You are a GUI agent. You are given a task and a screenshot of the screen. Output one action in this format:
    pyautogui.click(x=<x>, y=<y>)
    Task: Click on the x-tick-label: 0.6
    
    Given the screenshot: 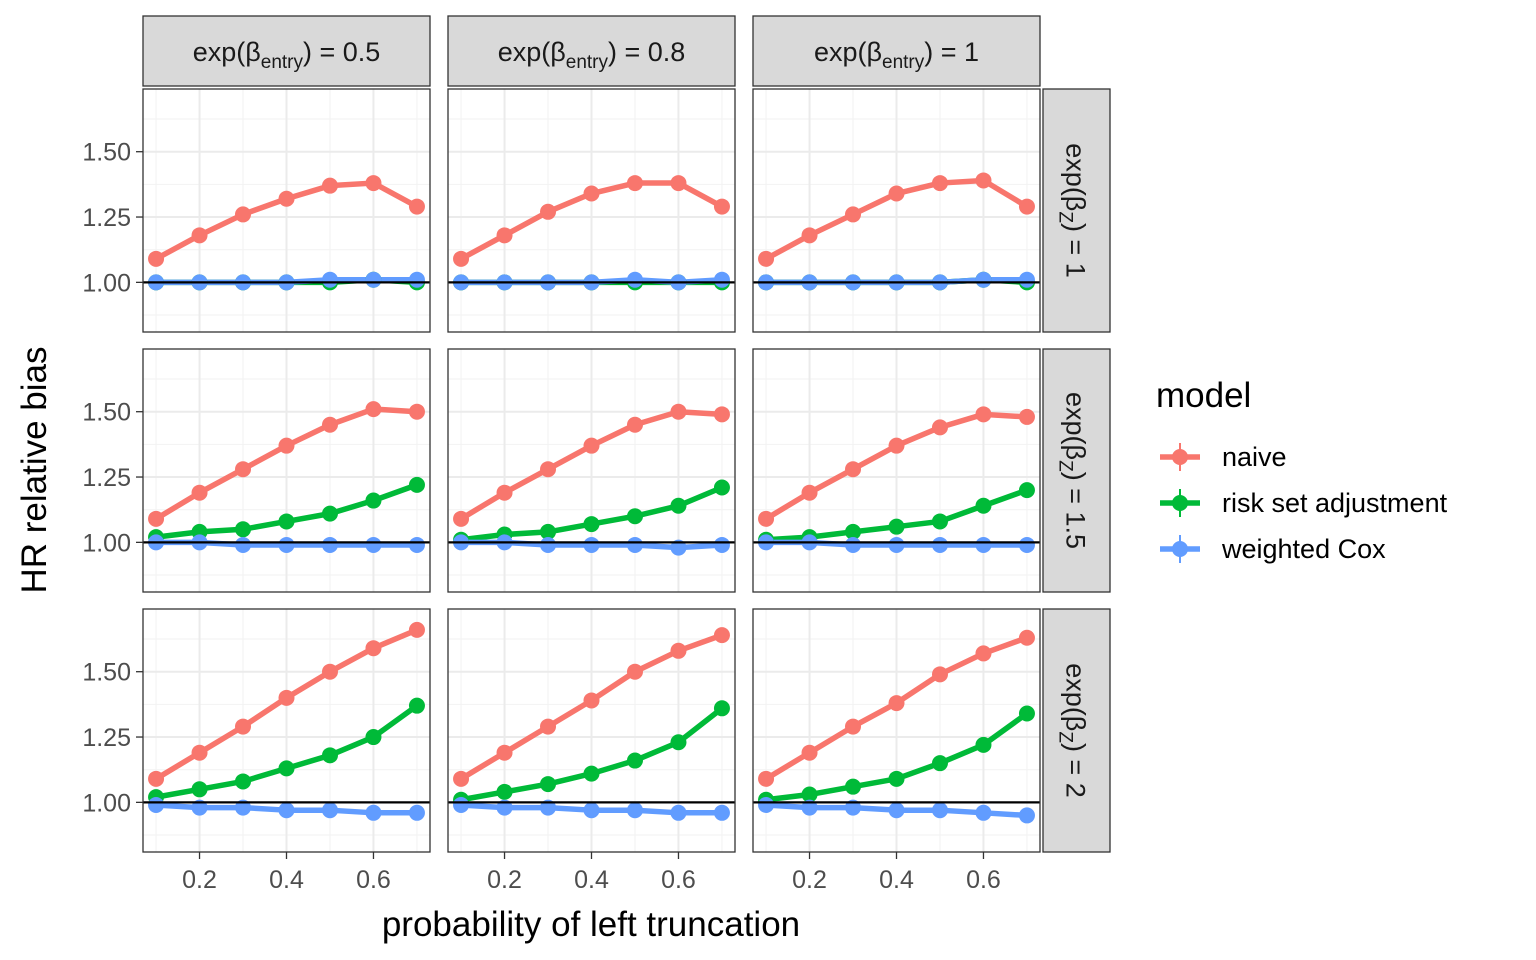 What is the action you would take?
    pyautogui.click(x=373, y=880)
    